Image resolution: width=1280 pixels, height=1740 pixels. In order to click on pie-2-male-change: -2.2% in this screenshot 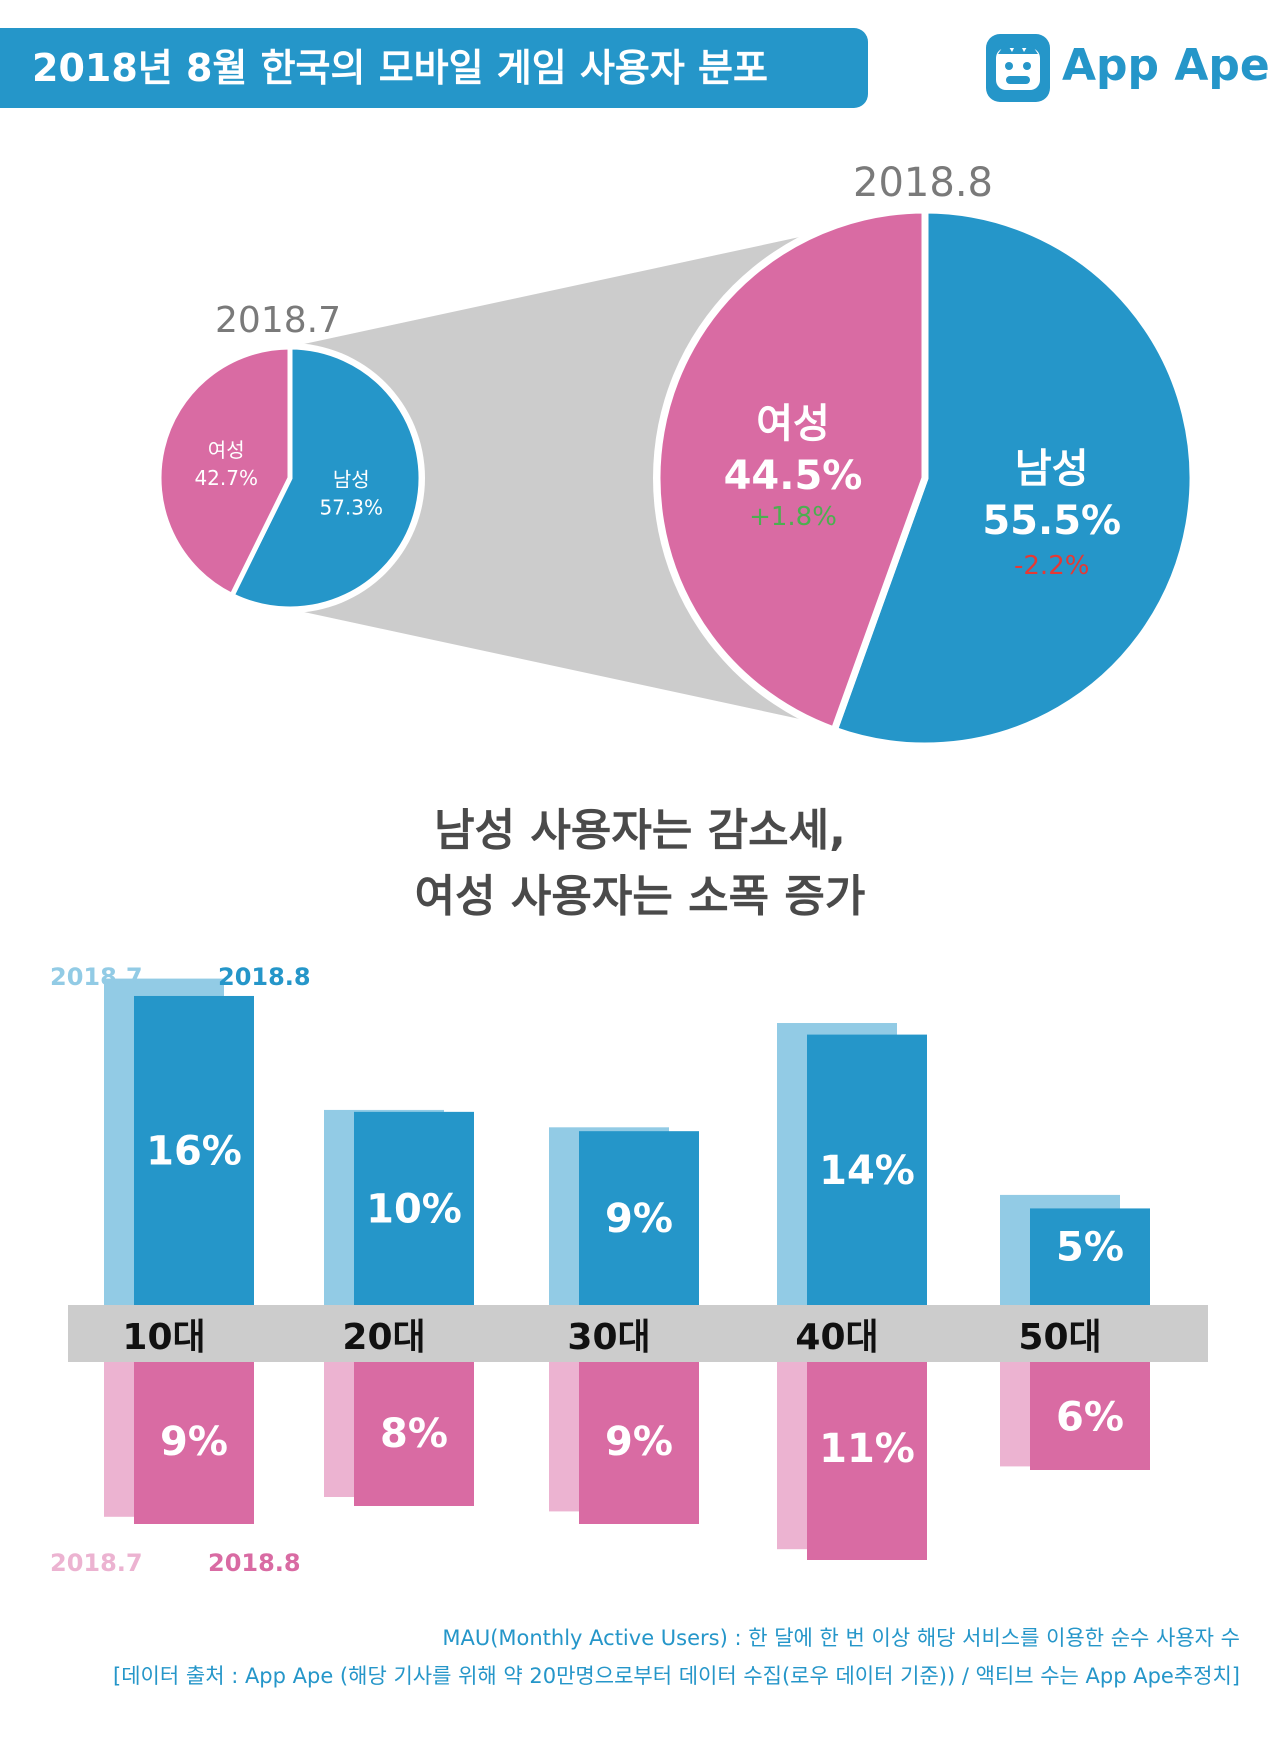, I will do `click(1051, 566)`.